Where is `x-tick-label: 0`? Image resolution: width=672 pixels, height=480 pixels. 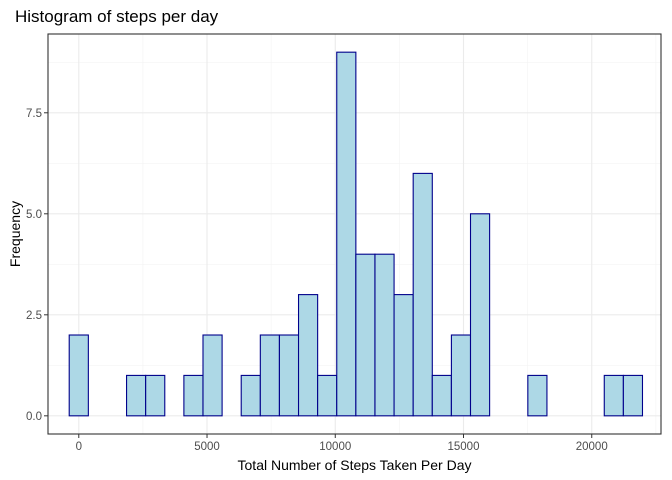 x-tick-label: 0 is located at coordinates (79, 447).